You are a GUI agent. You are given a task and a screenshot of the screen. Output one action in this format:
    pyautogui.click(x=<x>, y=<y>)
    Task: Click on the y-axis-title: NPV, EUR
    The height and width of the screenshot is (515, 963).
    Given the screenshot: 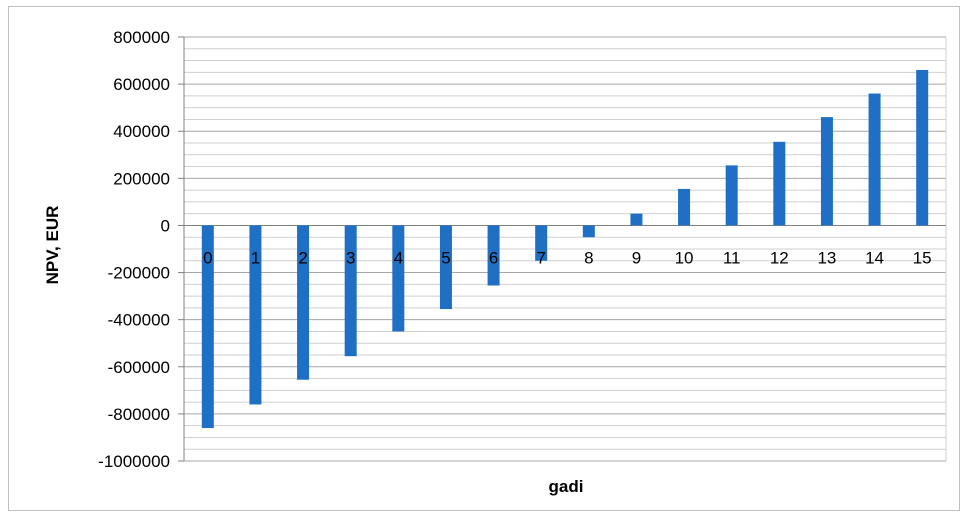 What is the action you would take?
    pyautogui.click(x=52, y=245)
    